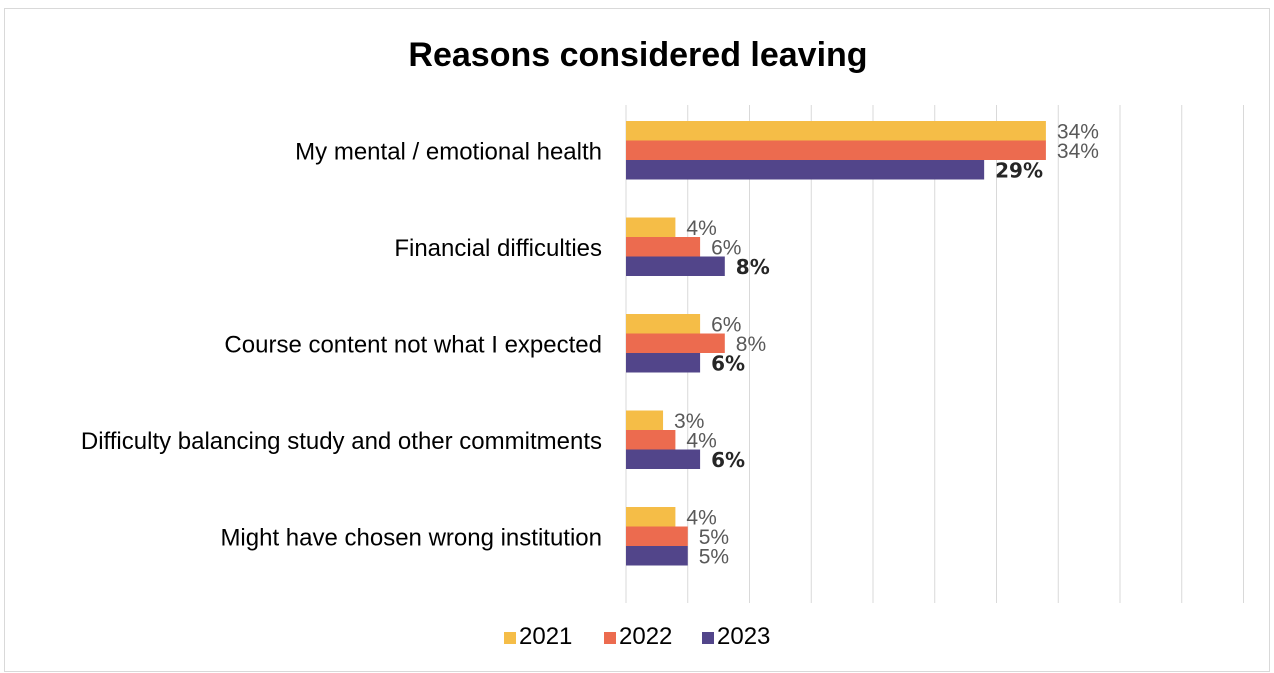  Describe the element at coordinates (498, 248) in the screenshot. I see `category-label: Financial difficulties` at that location.